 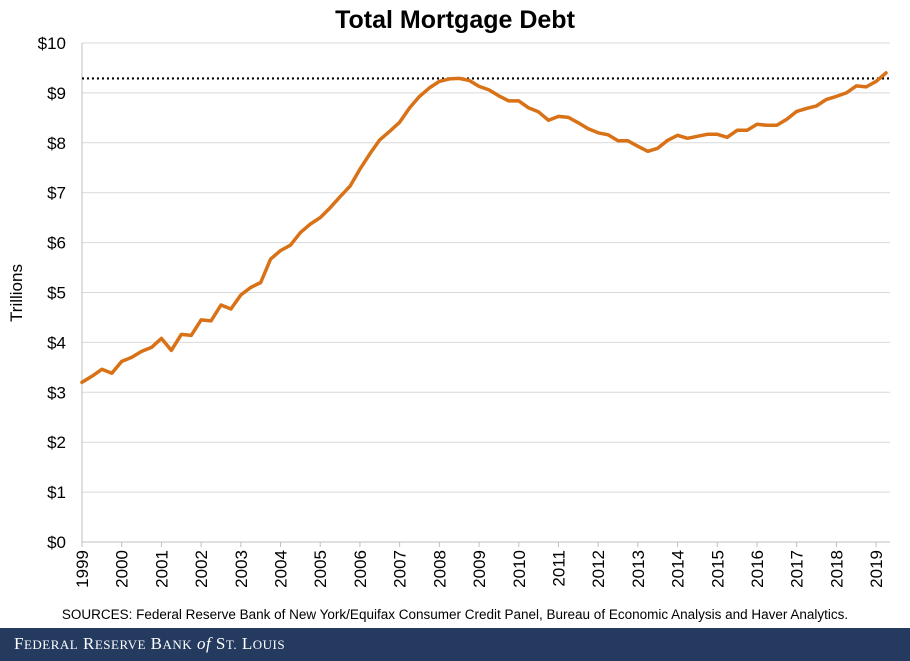 I want to click on x-tick-label: 2006, so click(x=360, y=569).